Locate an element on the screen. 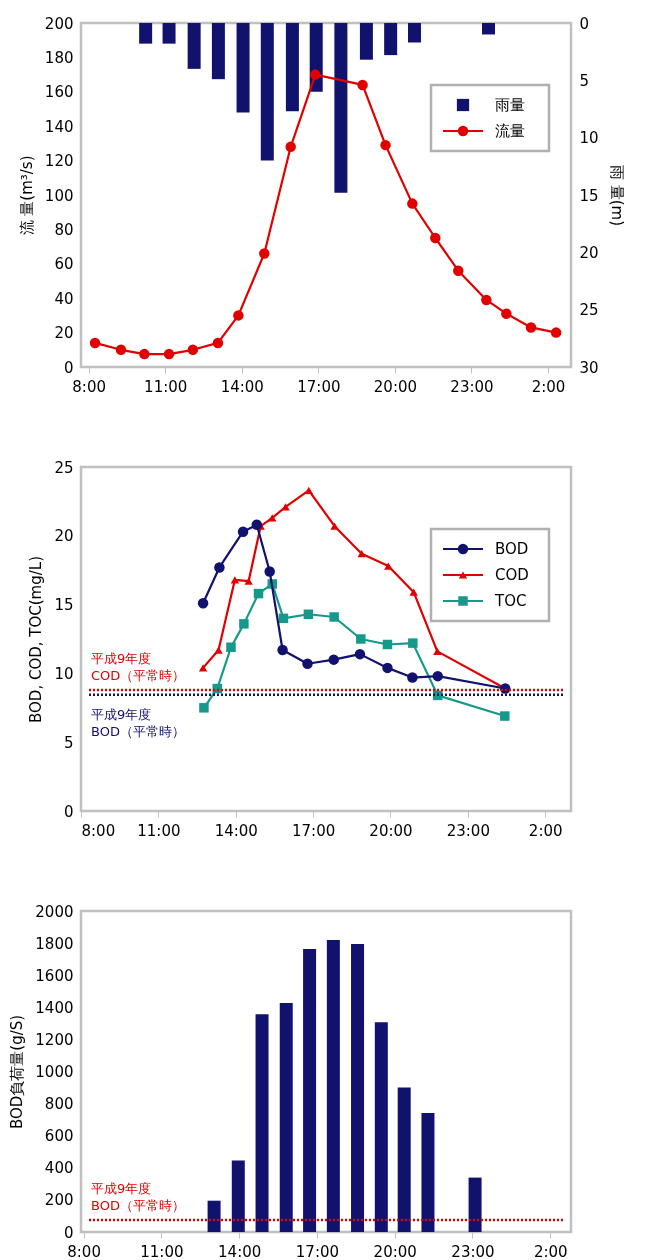 Image resolution: width=669 pixels, height=1260 pixels. y-tick-label: 120 is located at coordinates (59, 161).